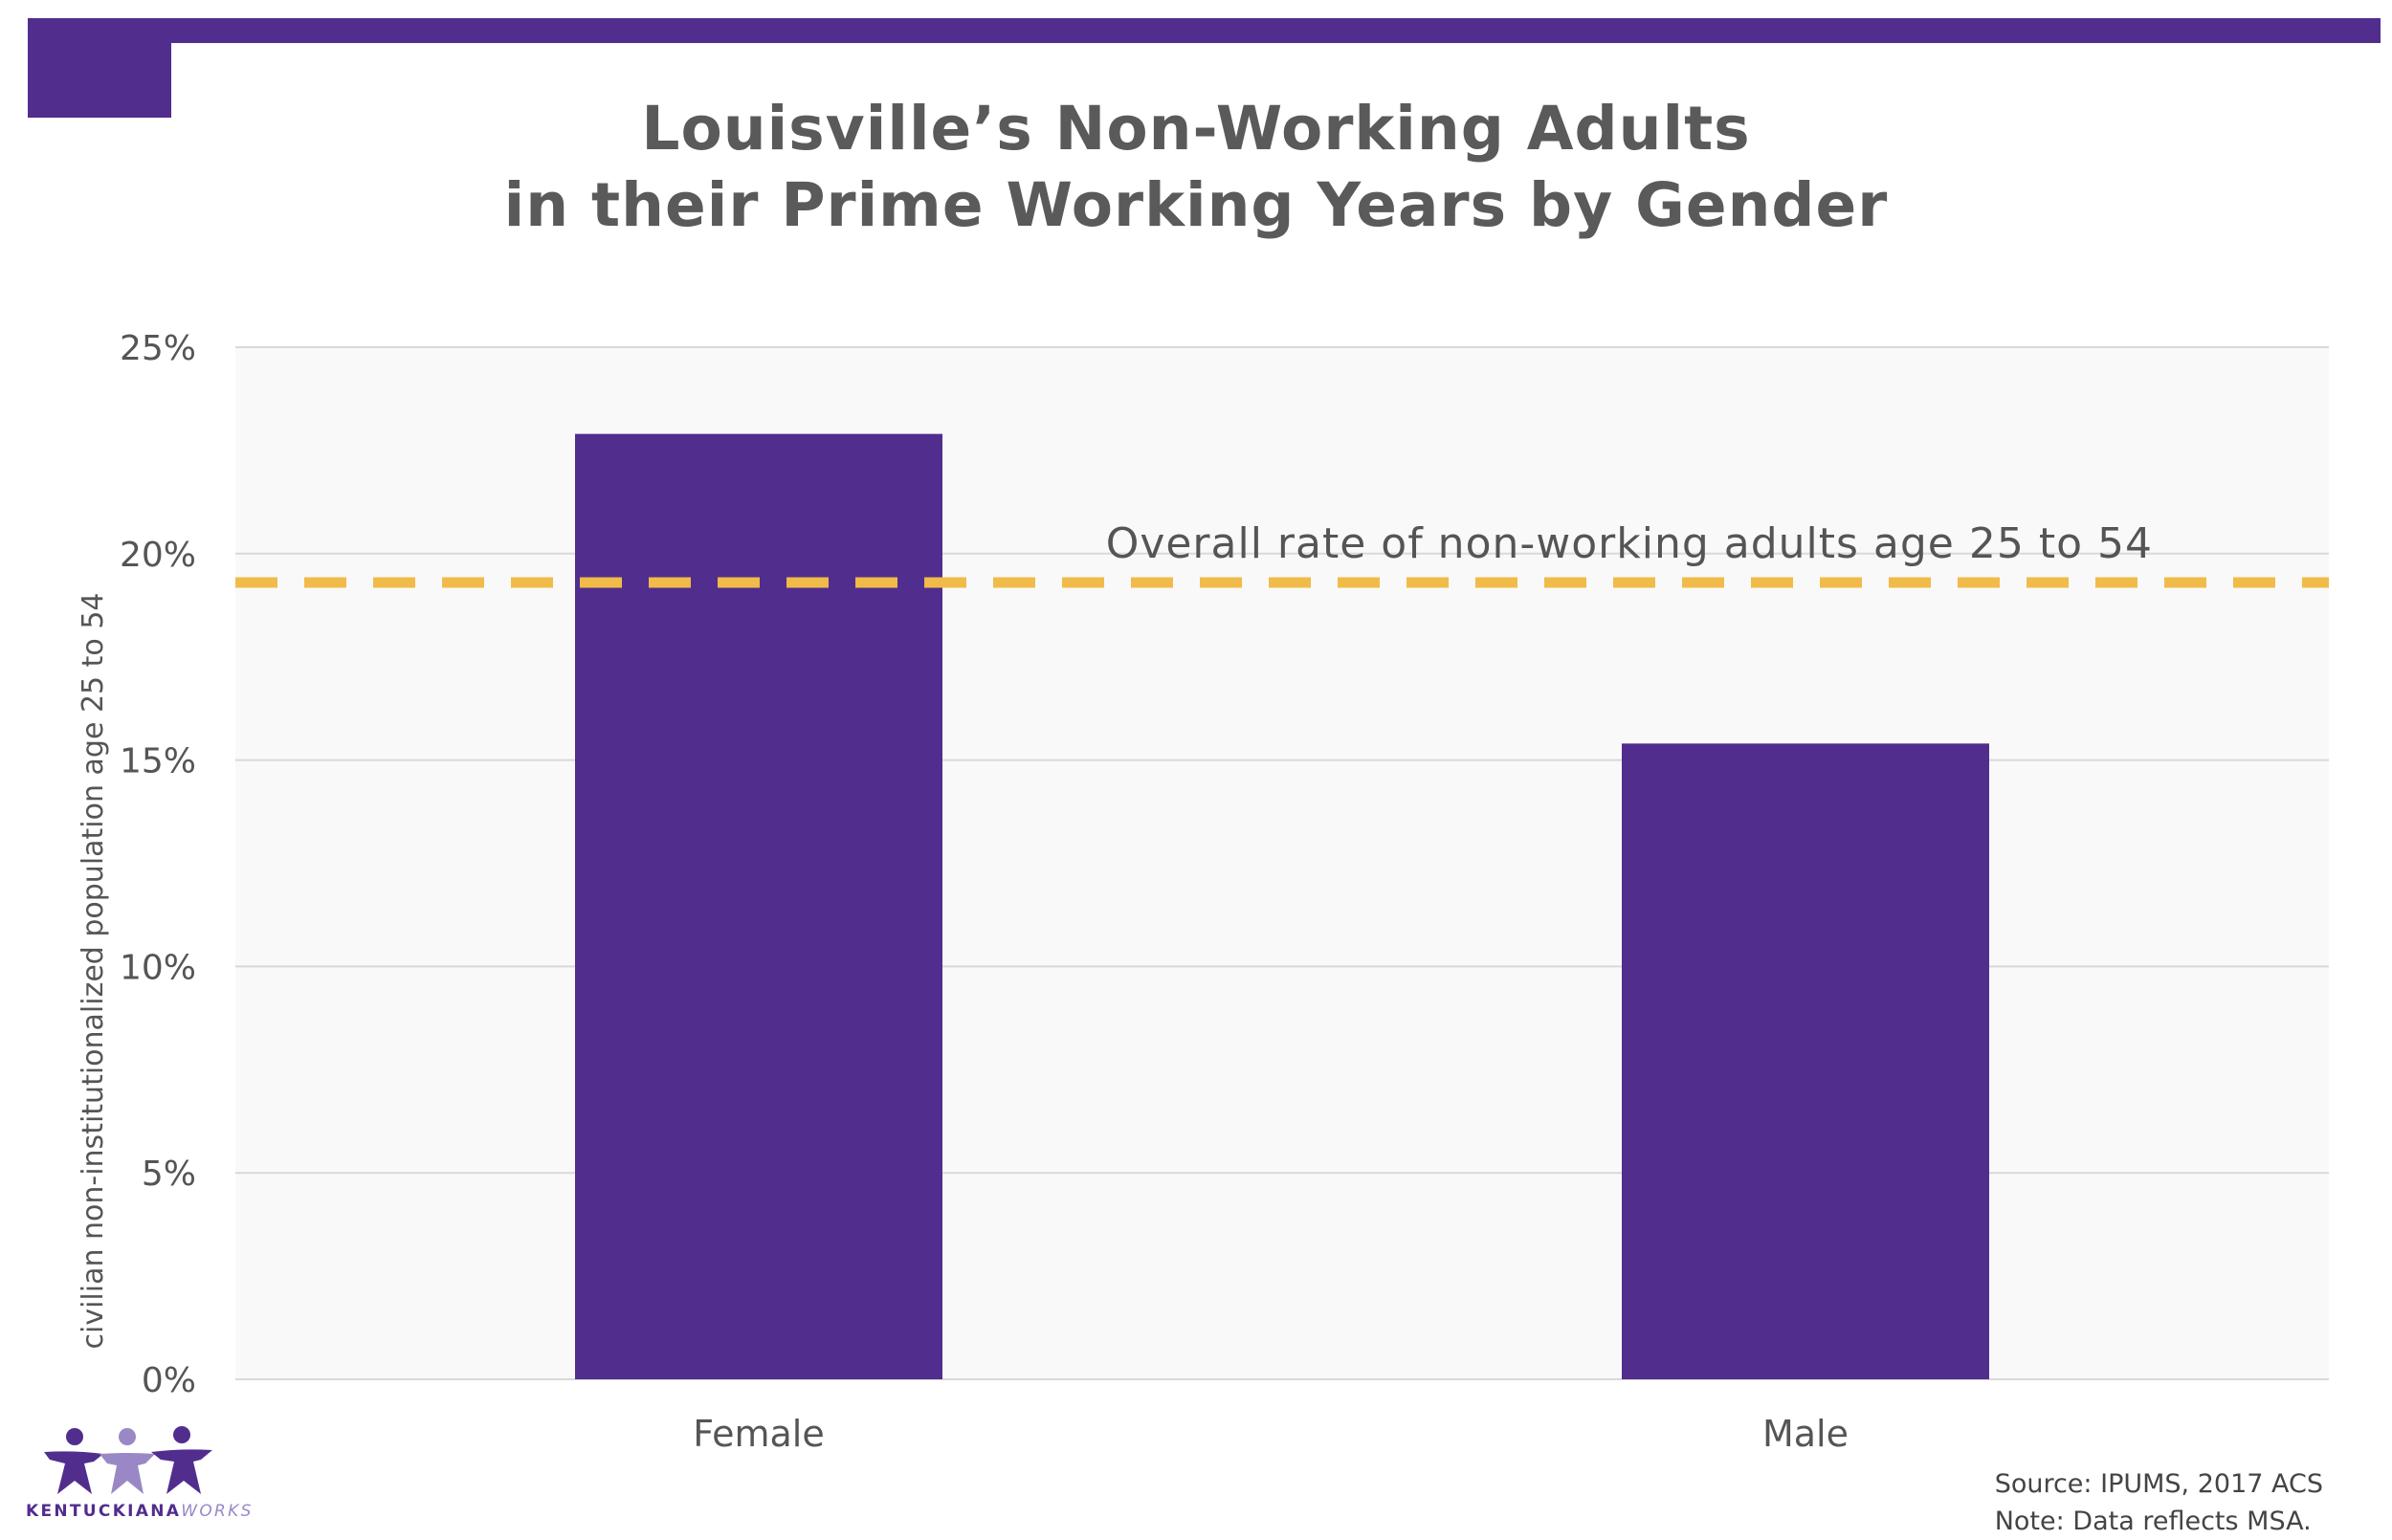 The image size is (2392, 1540). Describe the element at coordinates (1204, 30) in the screenshot. I see `top-accent-bar` at that location.